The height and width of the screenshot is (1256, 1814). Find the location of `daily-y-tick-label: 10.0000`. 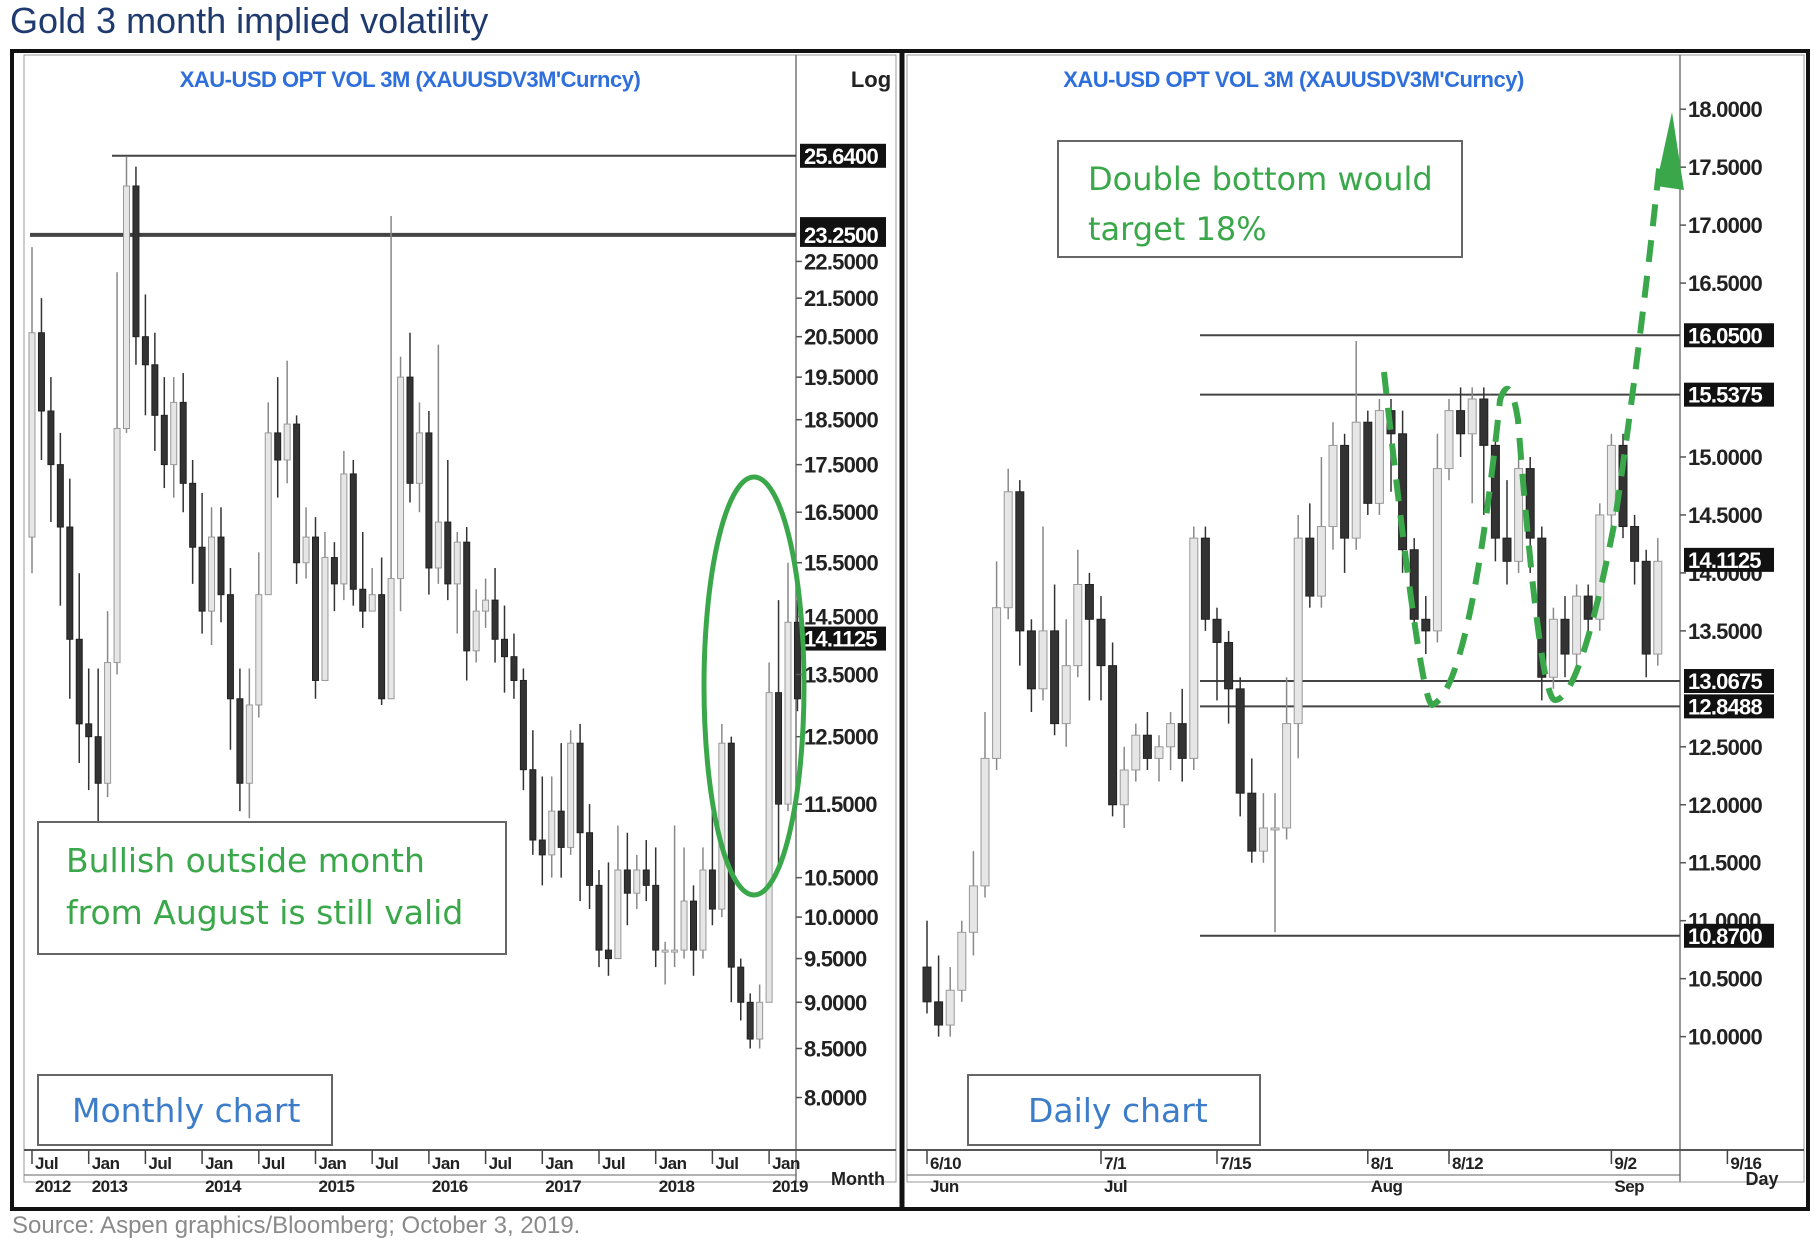

daily-y-tick-label: 10.0000 is located at coordinates (1725, 1037).